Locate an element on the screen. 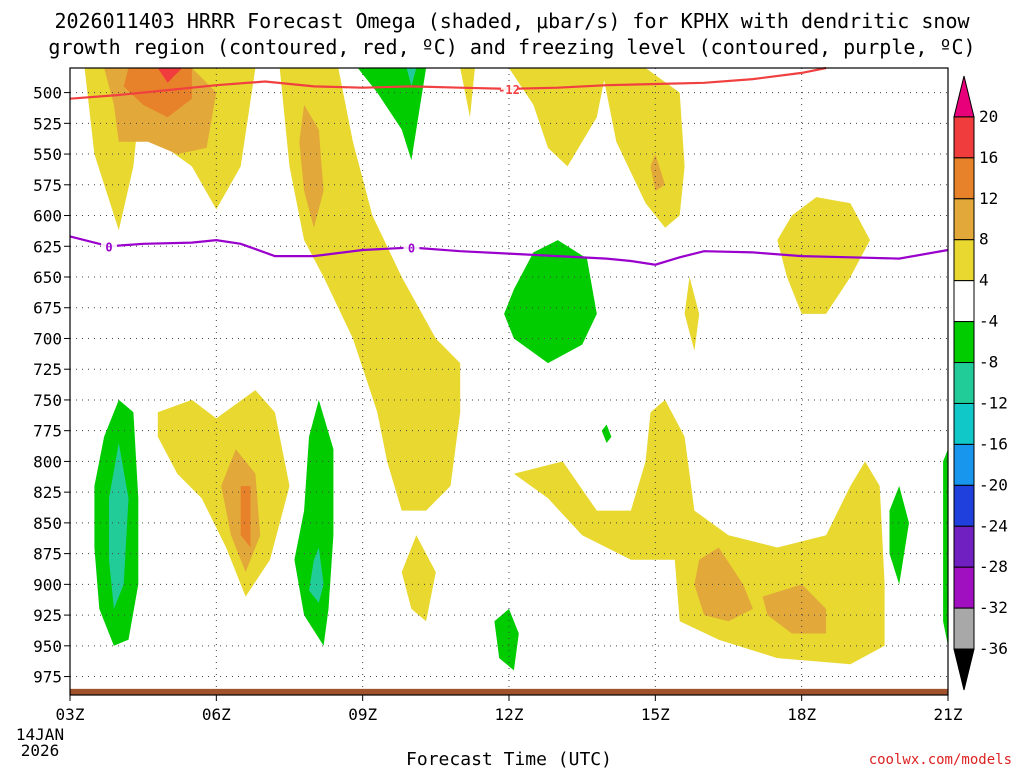 This screenshot has width=1024, height=768. ytick-label-925: 925 is located at coordinates (47, 615).